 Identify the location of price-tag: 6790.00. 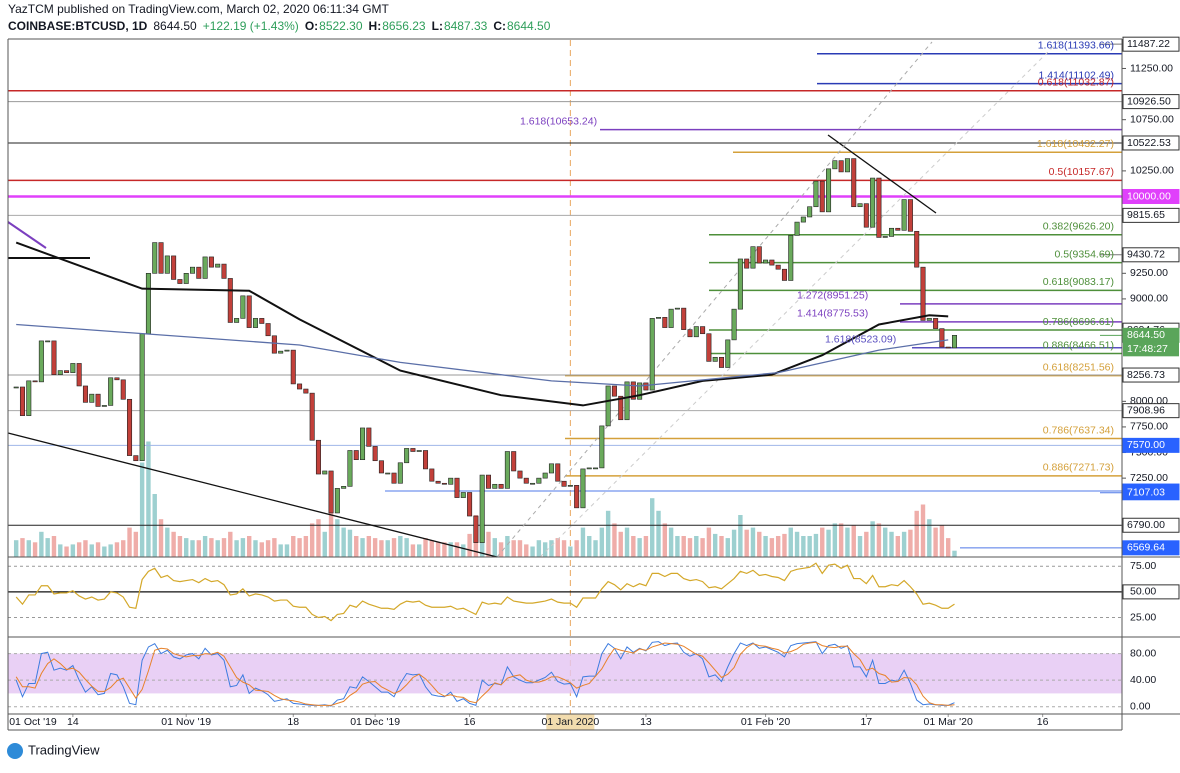
(1146, 525).